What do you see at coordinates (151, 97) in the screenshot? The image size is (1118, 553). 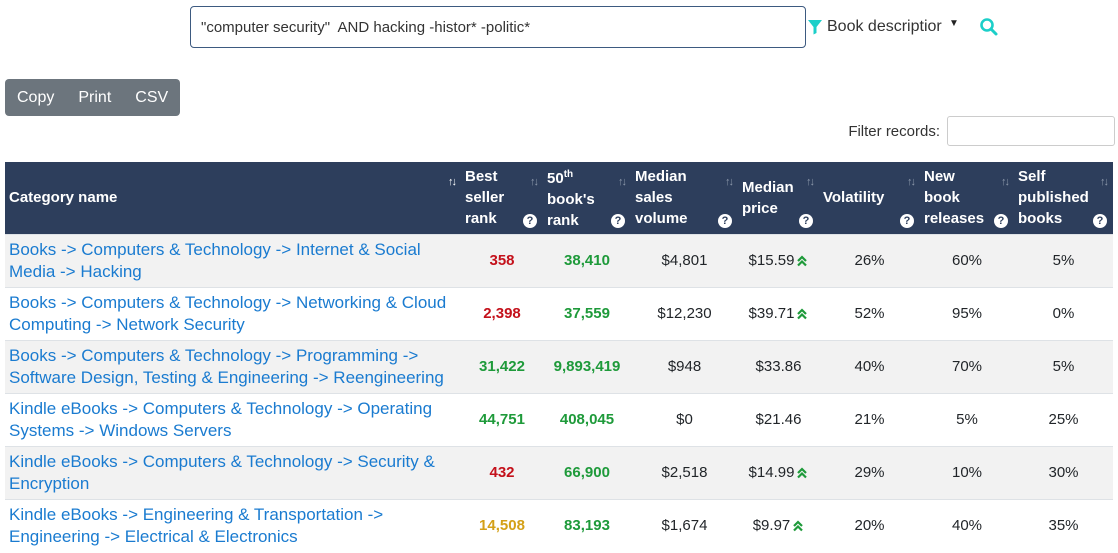 I see `csv-button: CSV` at bounding box center [151, 97].